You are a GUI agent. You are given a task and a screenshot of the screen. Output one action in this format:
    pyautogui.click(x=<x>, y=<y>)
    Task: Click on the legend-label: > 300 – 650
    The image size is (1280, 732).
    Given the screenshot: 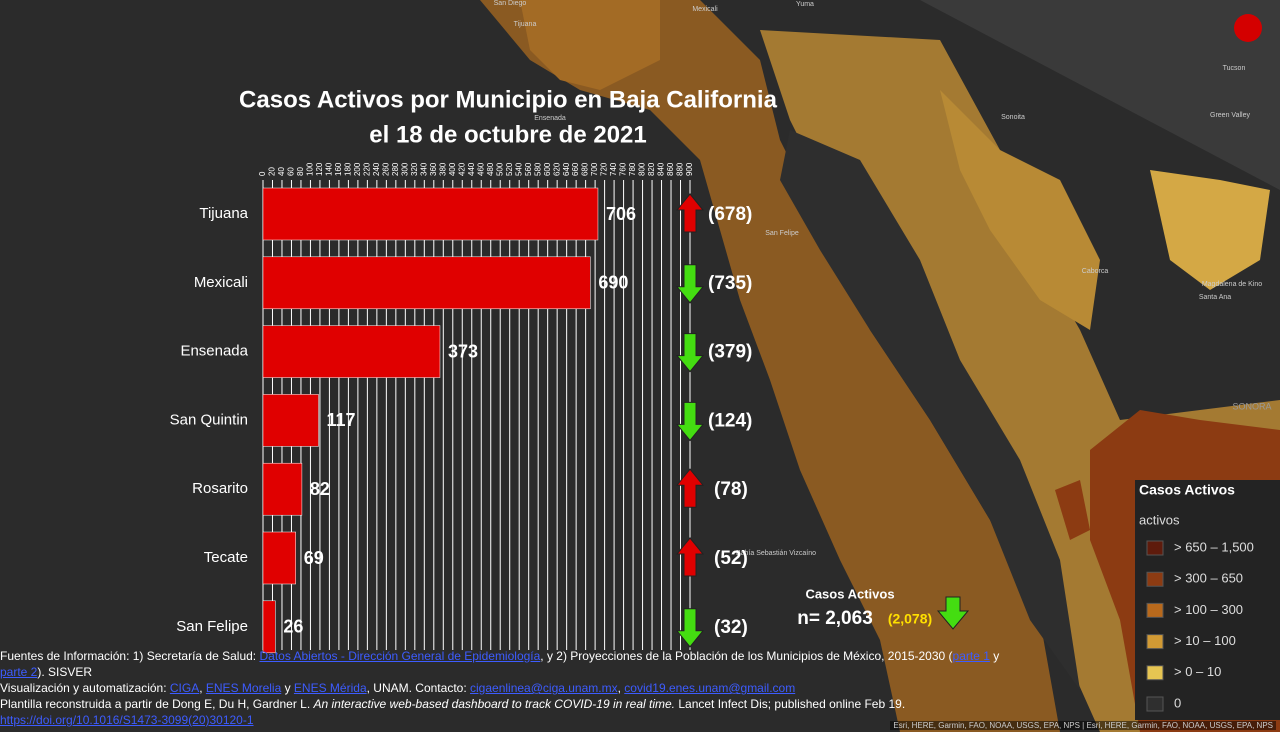 What is the action you would take?
    pyautogui.click(x=1208, y=578)
    